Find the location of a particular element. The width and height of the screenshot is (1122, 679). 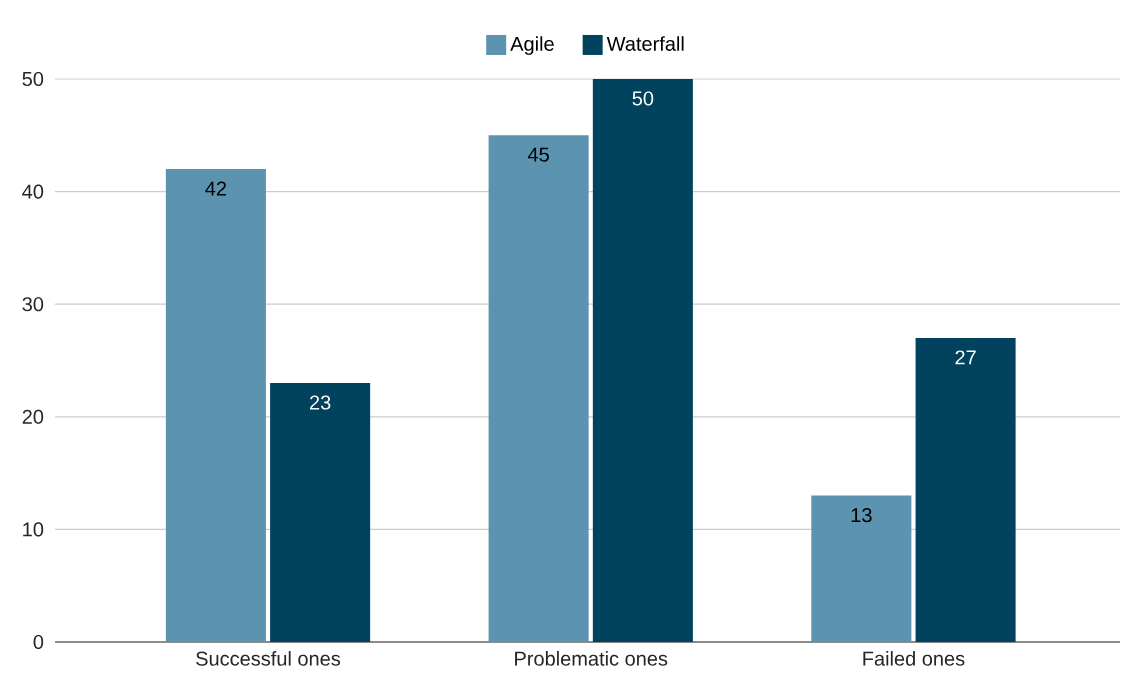

y-tick-label: 30 is located at coordinates (33, 304).